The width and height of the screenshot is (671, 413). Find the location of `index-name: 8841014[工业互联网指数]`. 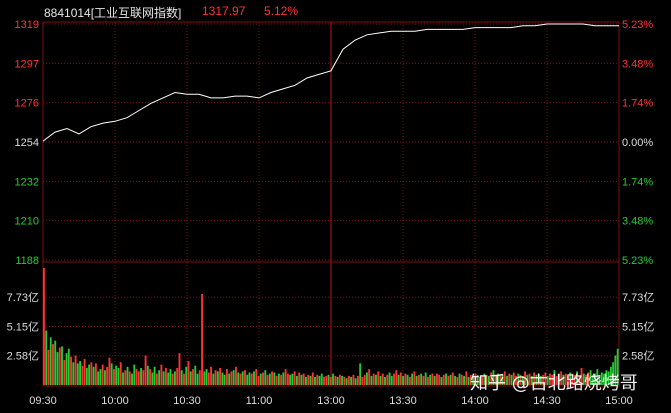

index-name: 8841014[工业互联网指数] is located at coordinates (113, 13).